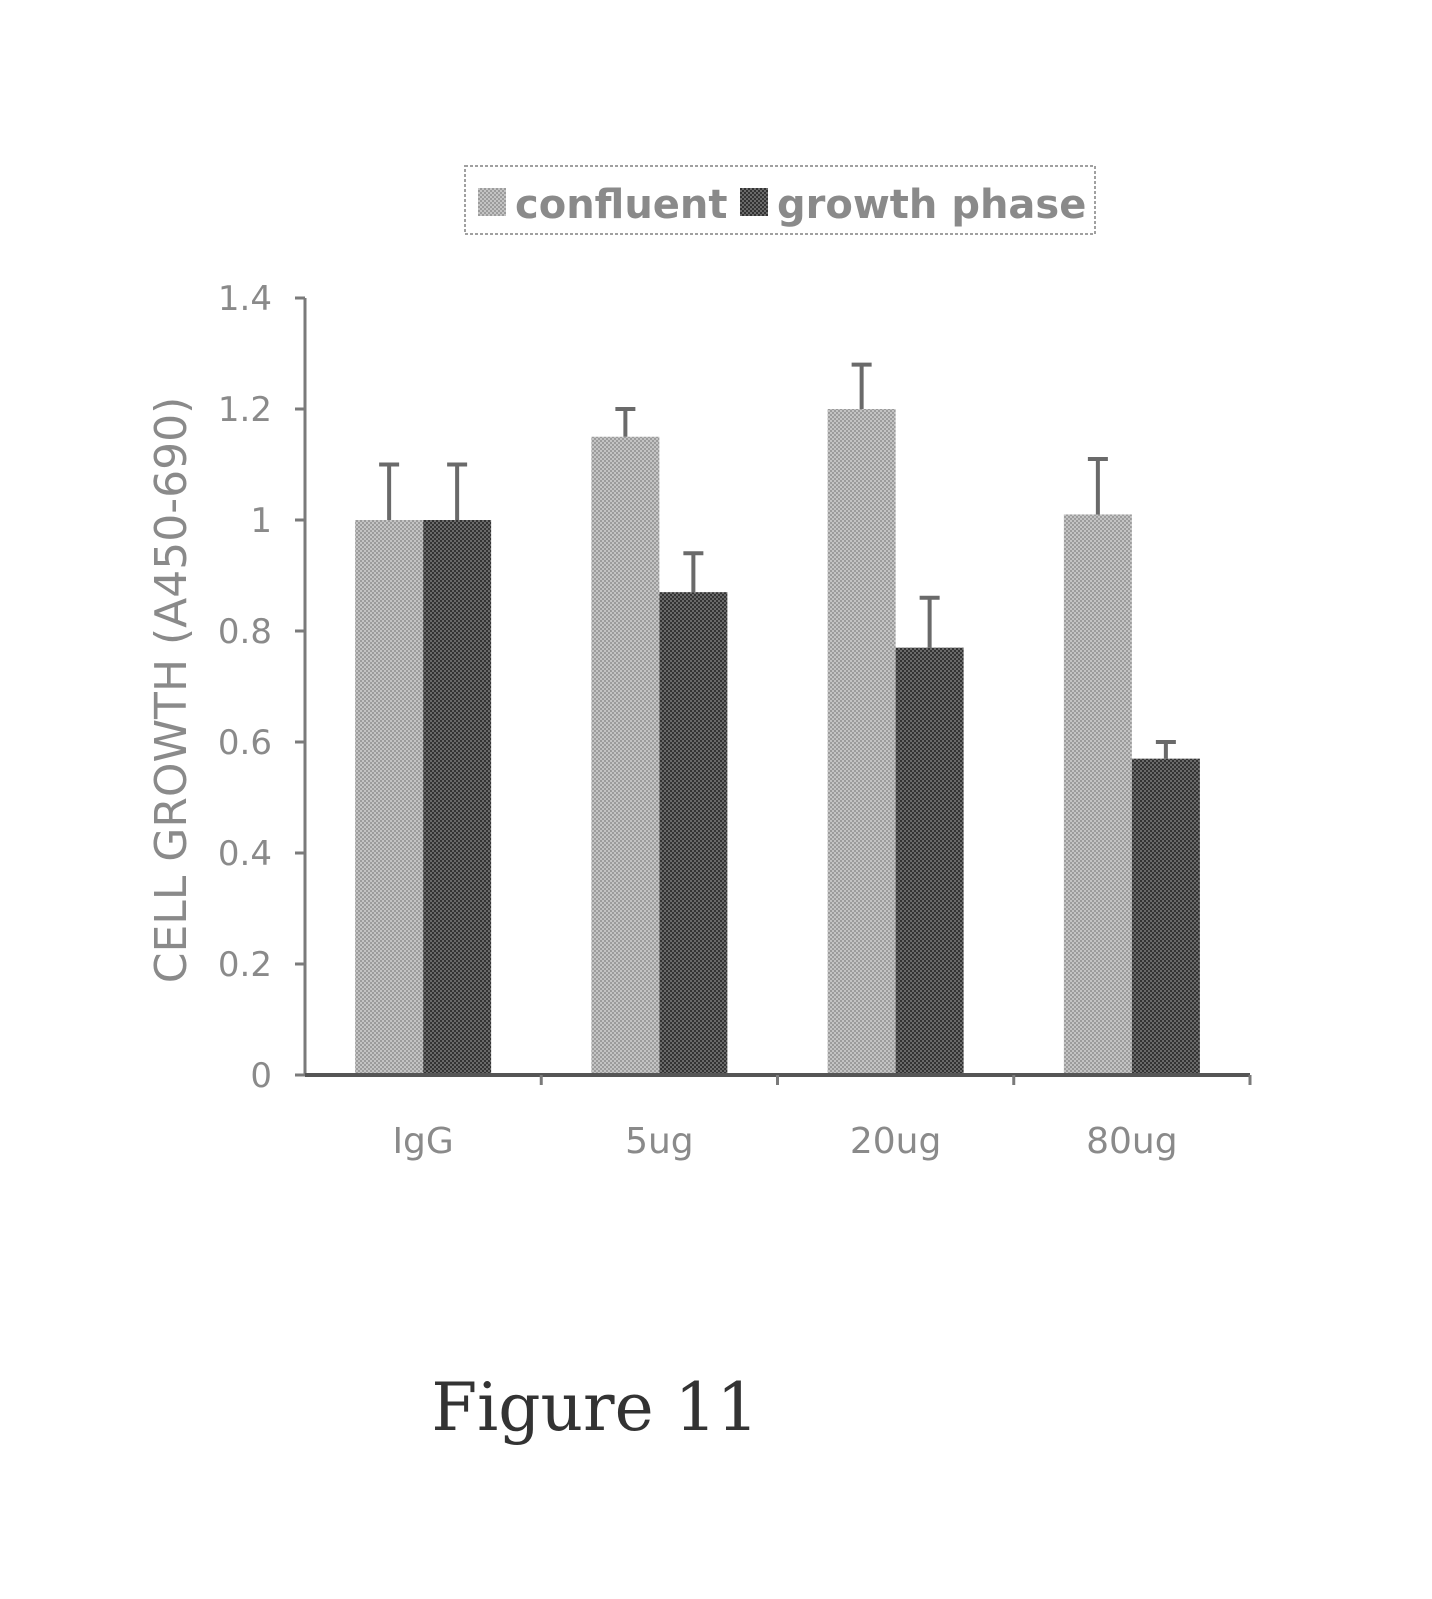 The width and height of the screenshot is (1432, 1599). Describe the element at coordinates (931, 205) in the screenshot. I see `legend-label-growth-phase: growth phase` at that location.